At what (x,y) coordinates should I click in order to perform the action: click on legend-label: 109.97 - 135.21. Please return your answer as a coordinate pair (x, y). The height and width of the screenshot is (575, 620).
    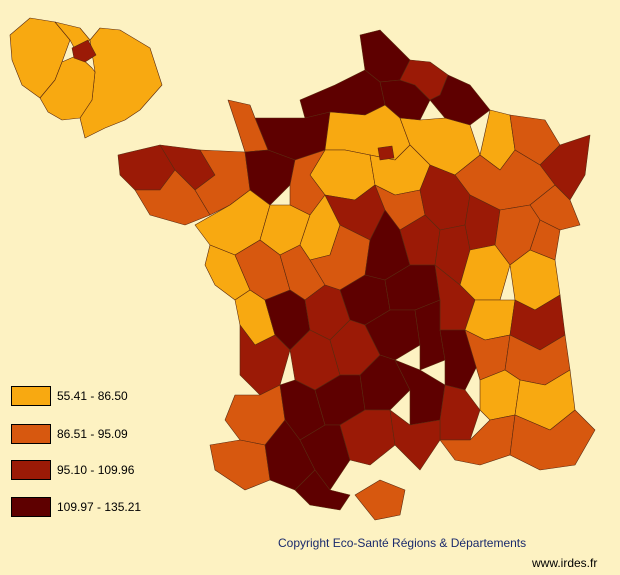
    Looking at the image, I should click on (99, 507).